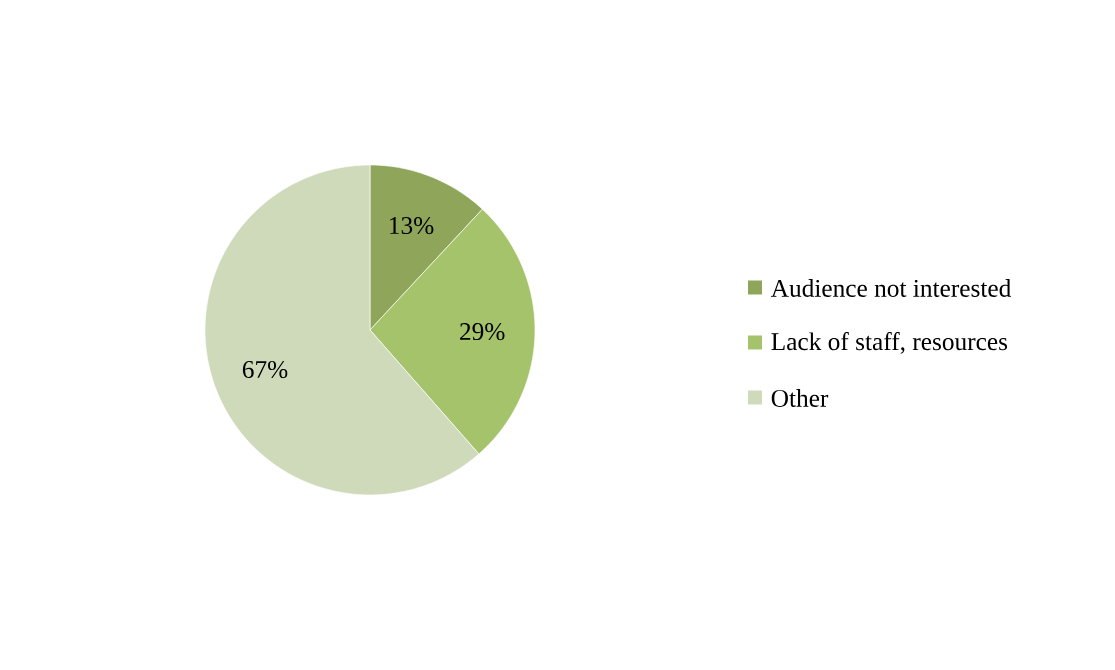 The image size is (1115, 670). What do you see at coordinates (800, 398) in the screenshot?
I see `legend-label: Other` at bounding box center [800, 398].